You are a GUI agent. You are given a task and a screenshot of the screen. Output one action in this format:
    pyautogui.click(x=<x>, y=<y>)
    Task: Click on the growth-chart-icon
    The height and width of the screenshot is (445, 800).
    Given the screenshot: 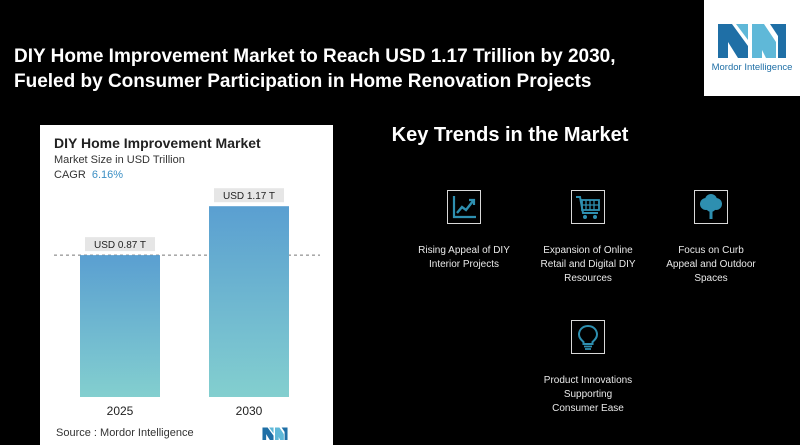 What is the action you would take?
    pyautogui.click(x=464, y=207)
    